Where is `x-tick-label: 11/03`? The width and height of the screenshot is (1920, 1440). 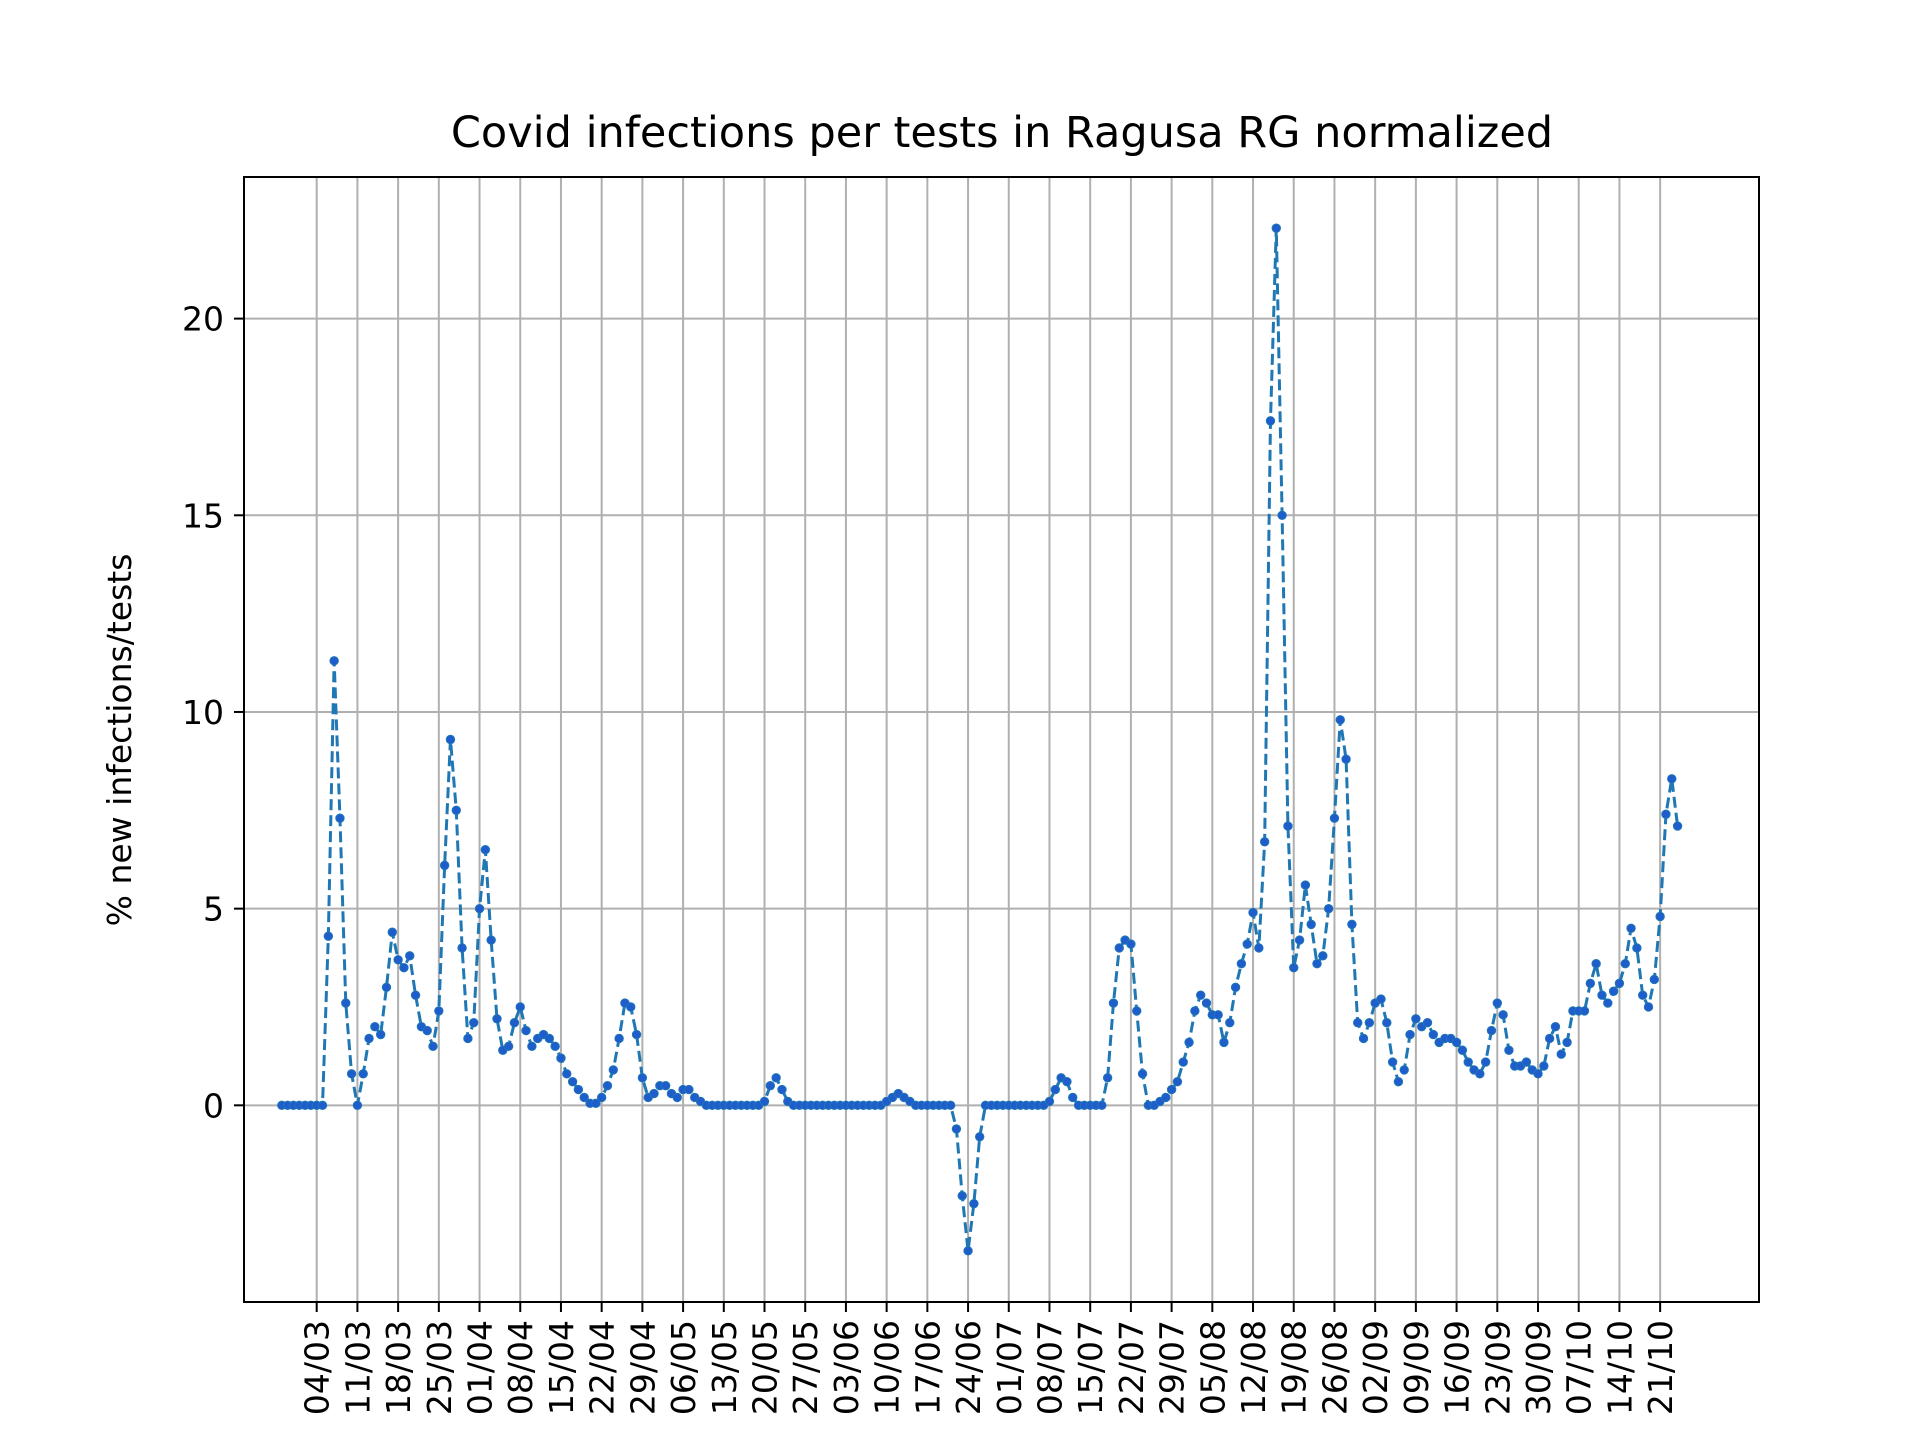 x-tick-label: 11/03 is located at coordinates (357, 1367).